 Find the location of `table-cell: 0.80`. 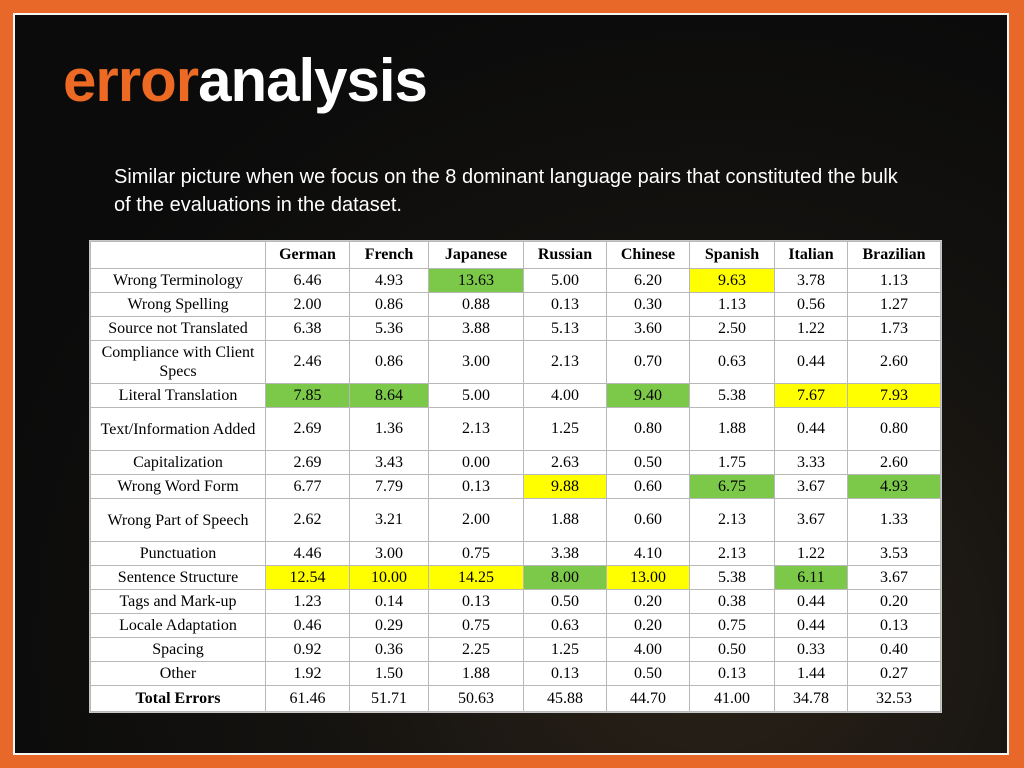

table-cell: 0.80 is located at coordinates (894, 429).